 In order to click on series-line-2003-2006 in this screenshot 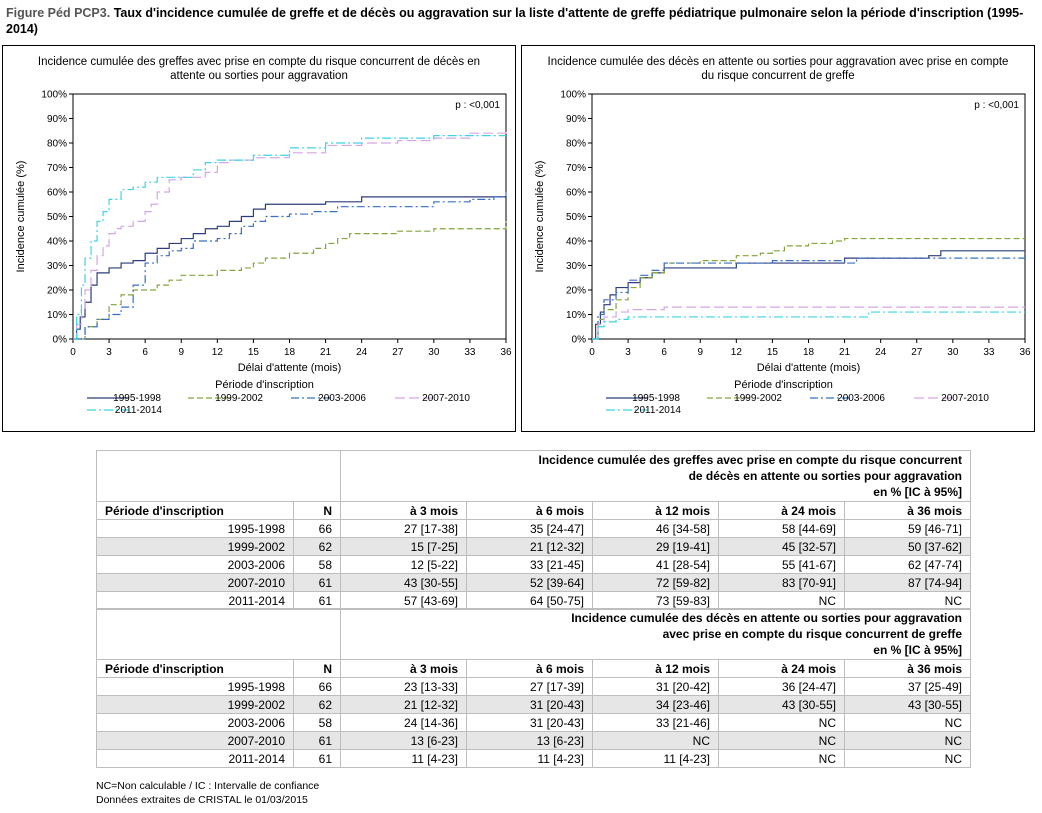, I will do `click(290, 266)`.